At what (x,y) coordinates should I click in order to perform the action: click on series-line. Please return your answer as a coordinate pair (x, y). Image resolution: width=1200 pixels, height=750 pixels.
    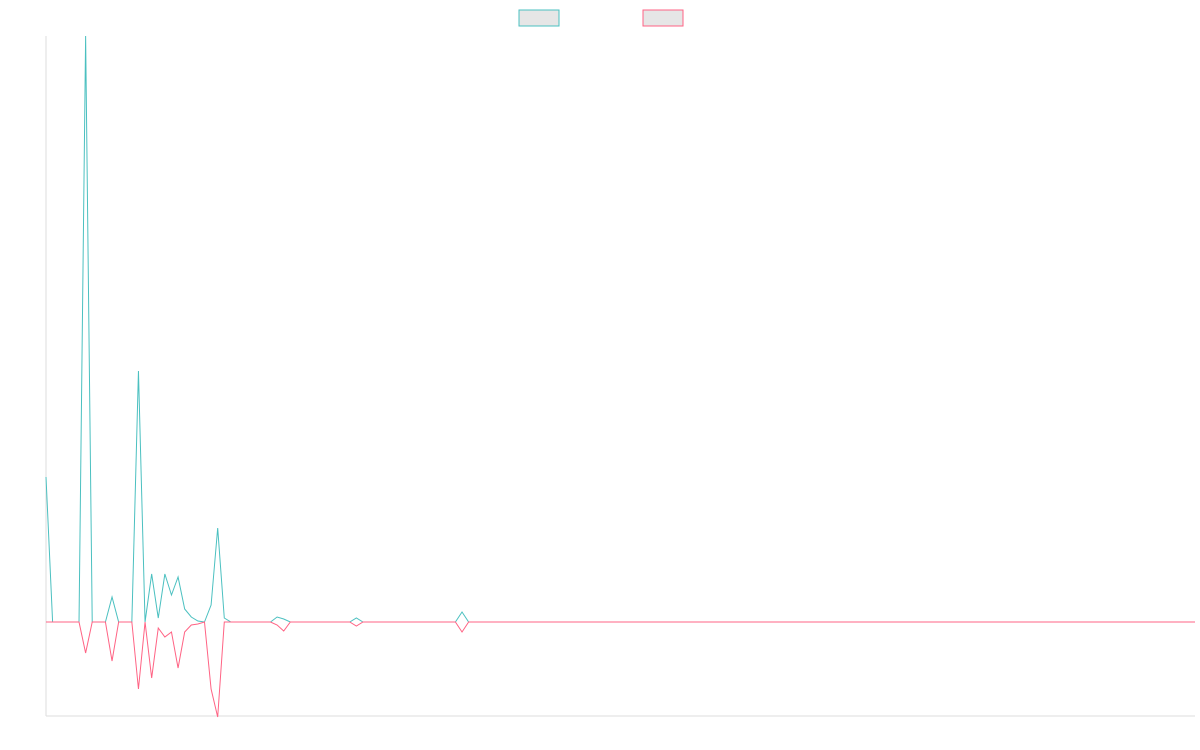
    Looking at the image, I should click on (620, 669).